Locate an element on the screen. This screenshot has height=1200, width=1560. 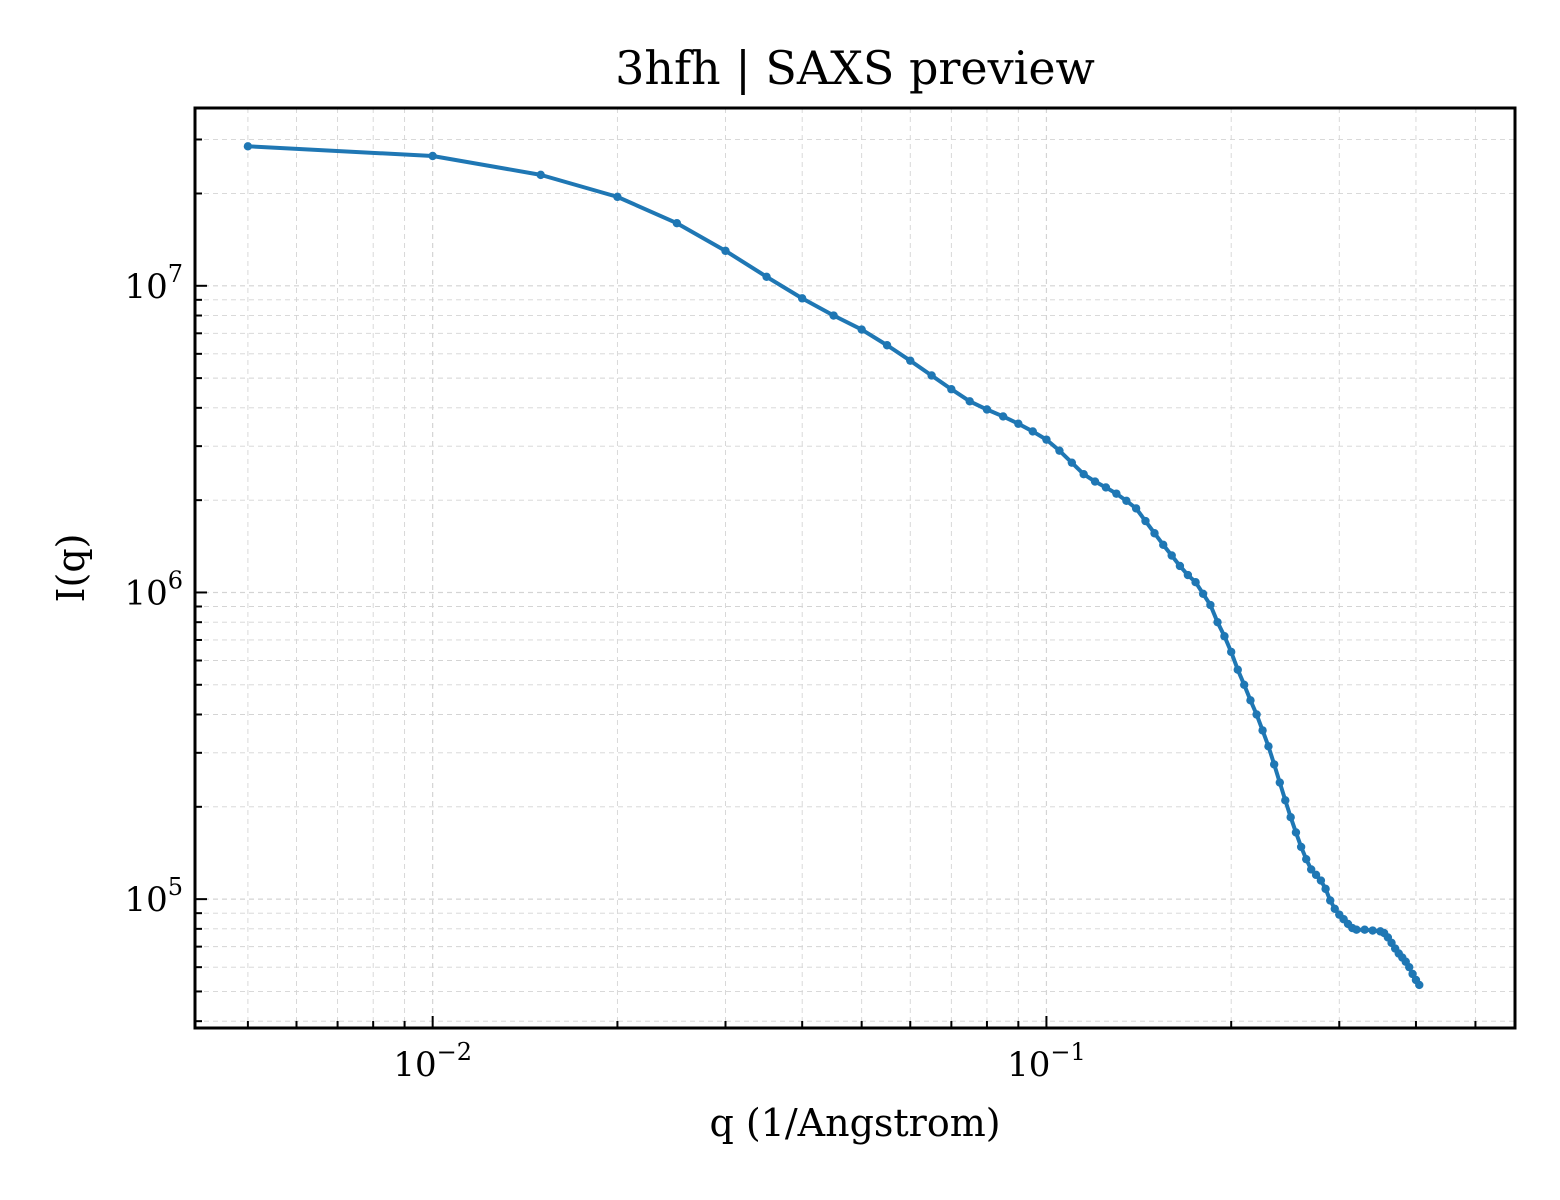
y-tick-label: 10⁷ is located at coordinates (153, 283).